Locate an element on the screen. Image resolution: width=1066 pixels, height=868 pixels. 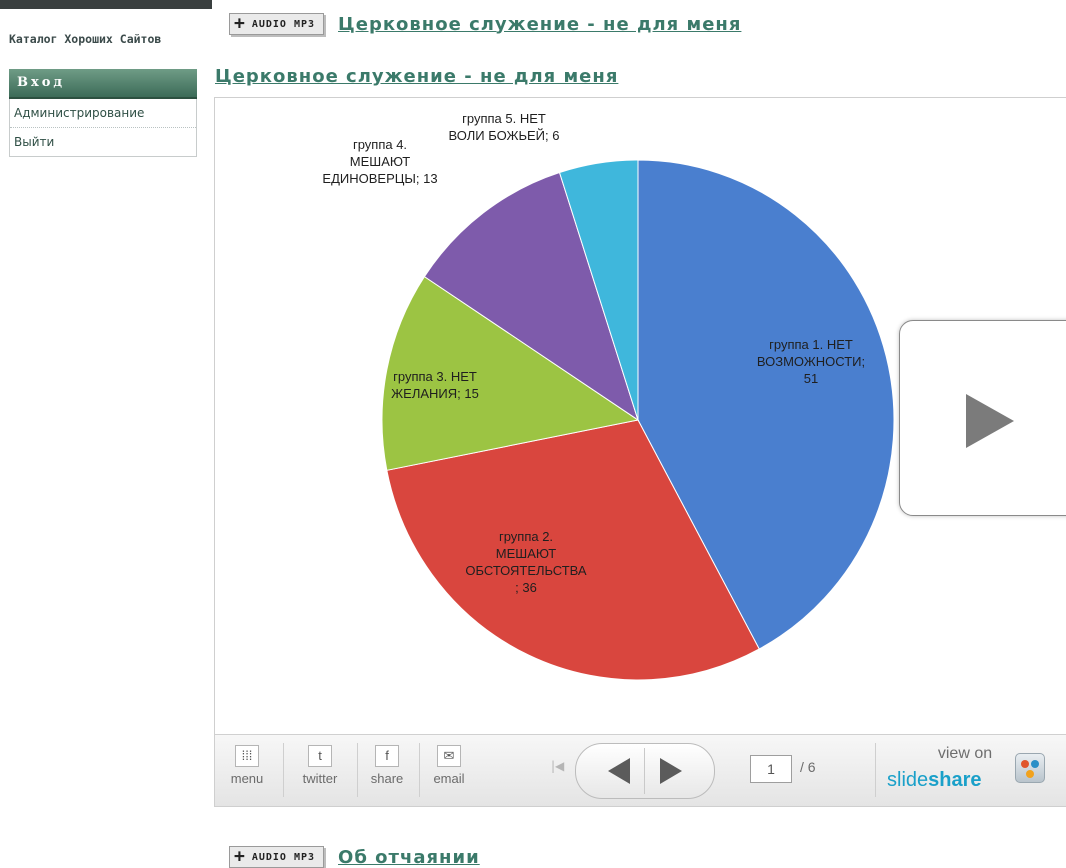
slideshare-brand: slideshare is located at coordinates (934, 780).